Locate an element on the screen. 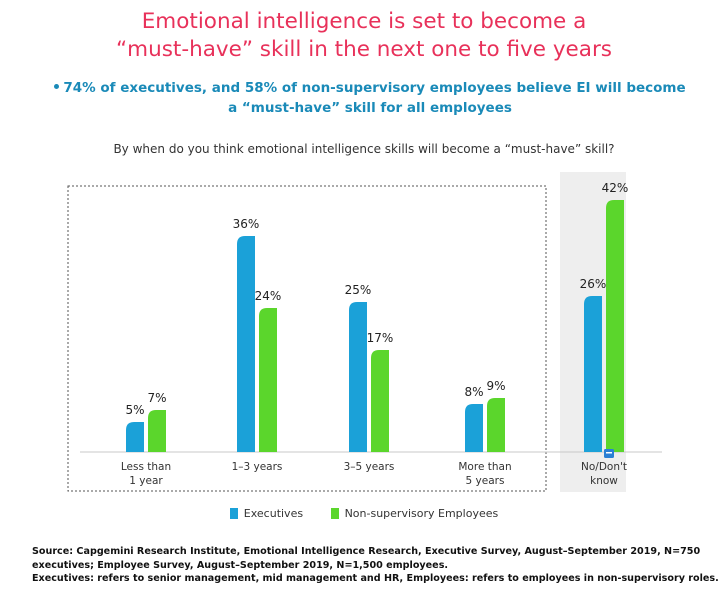 This screenshot has height=600, width=728. legend-item-executives: Executives is located at coordinates (266, 513).